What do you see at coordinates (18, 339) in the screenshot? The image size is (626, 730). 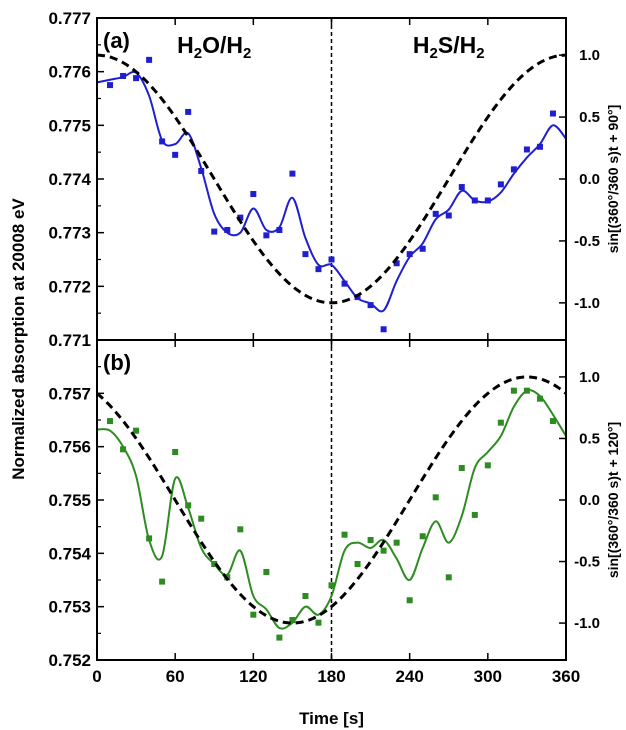 I see `y-axis-title: Normalized absorption at 20008 eV` at bounding box center [18, 339].